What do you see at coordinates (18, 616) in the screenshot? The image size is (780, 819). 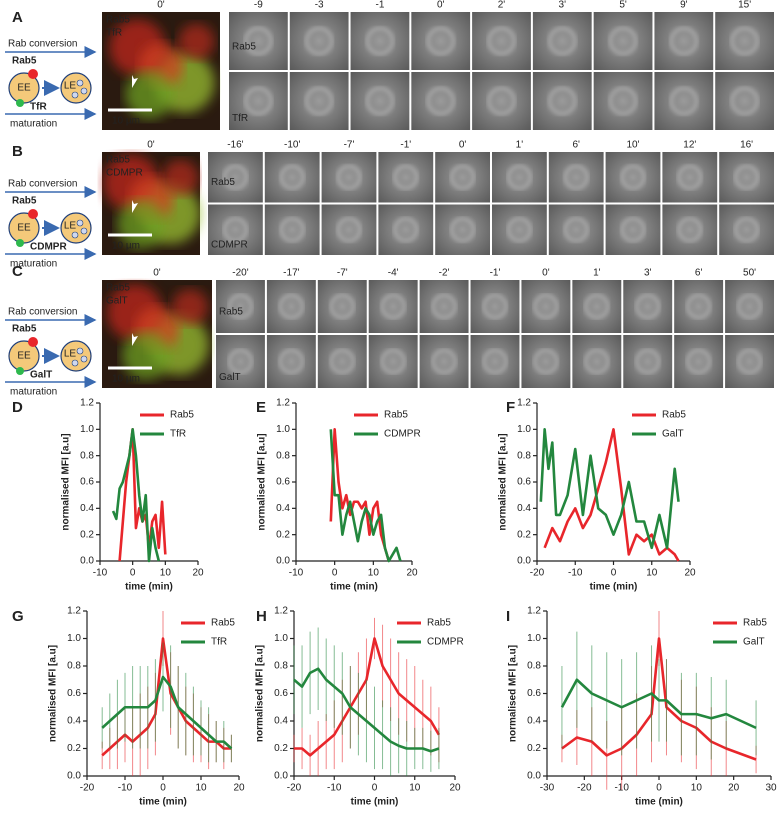 I see `panel-letter: G` at bounding box center [18, 616].